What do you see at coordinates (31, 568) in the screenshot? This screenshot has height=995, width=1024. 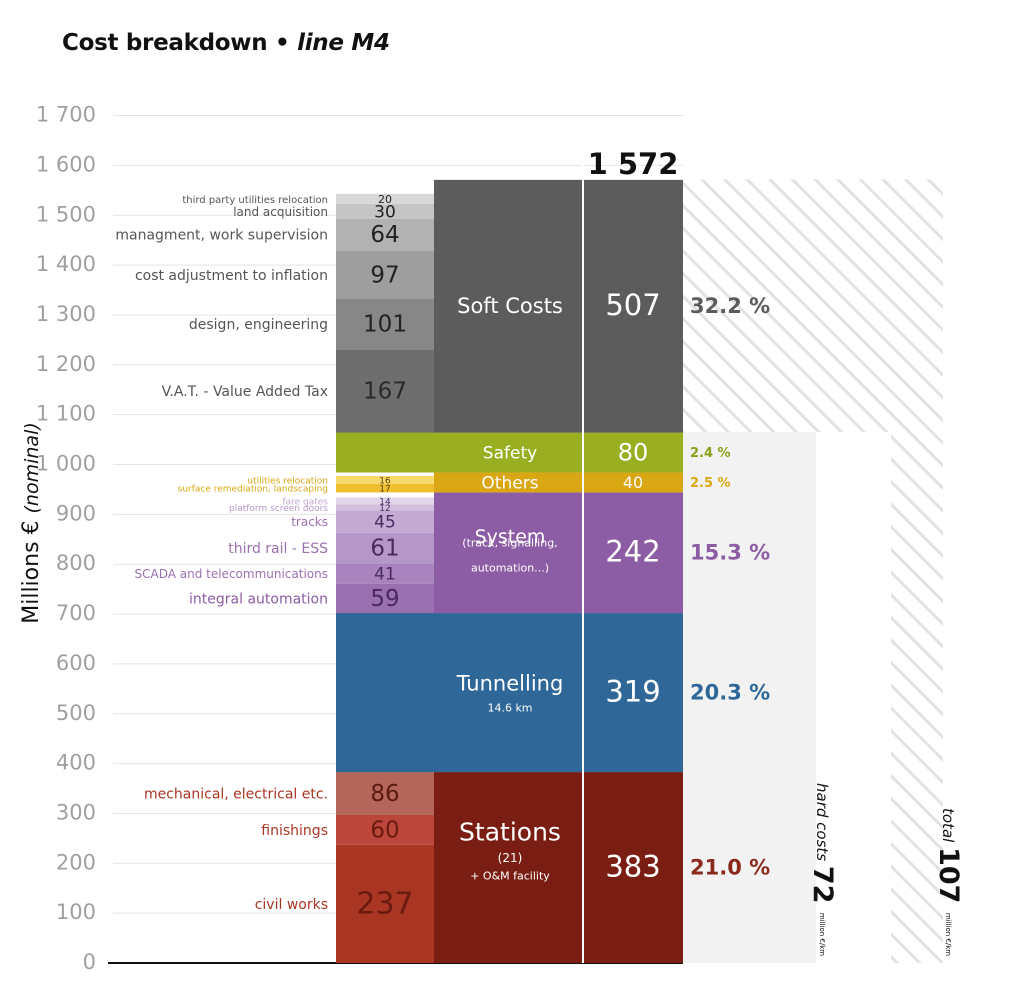 I see `y-axis-label-main: Millions €` at bounding box center [31, 568].